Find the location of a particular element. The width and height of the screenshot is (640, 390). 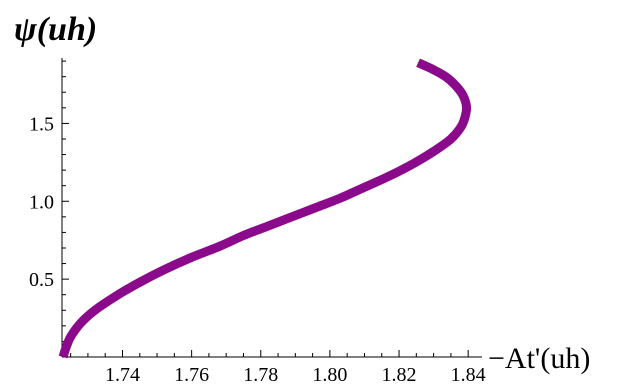

x-tick-label: 1.78 is located at coordinates (260, 375).